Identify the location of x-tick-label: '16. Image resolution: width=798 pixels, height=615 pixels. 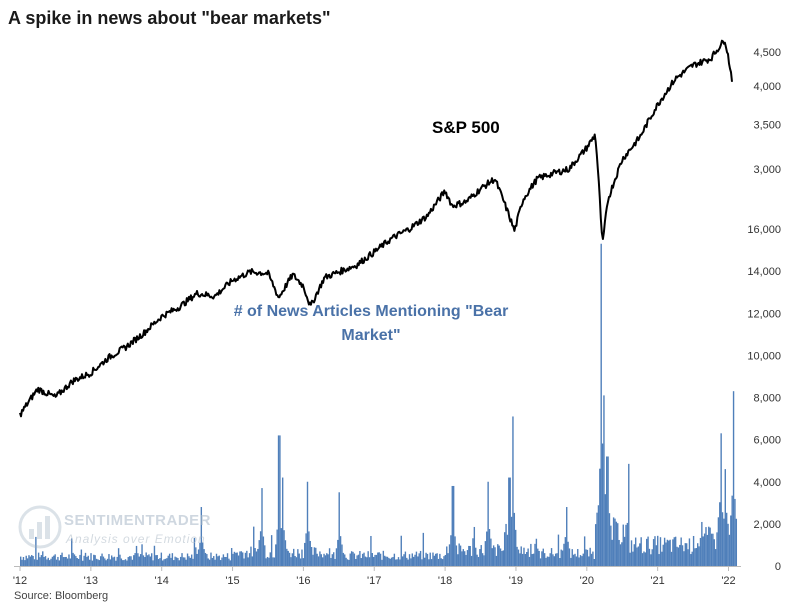
(303, 581).